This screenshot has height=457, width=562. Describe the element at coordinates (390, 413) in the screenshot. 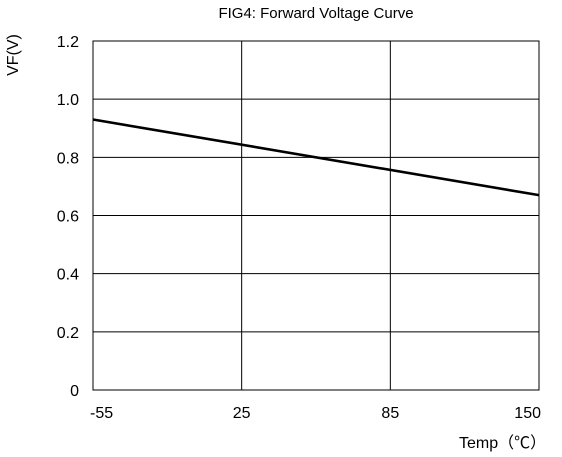

I see `x-tick-label: 85` at that location.